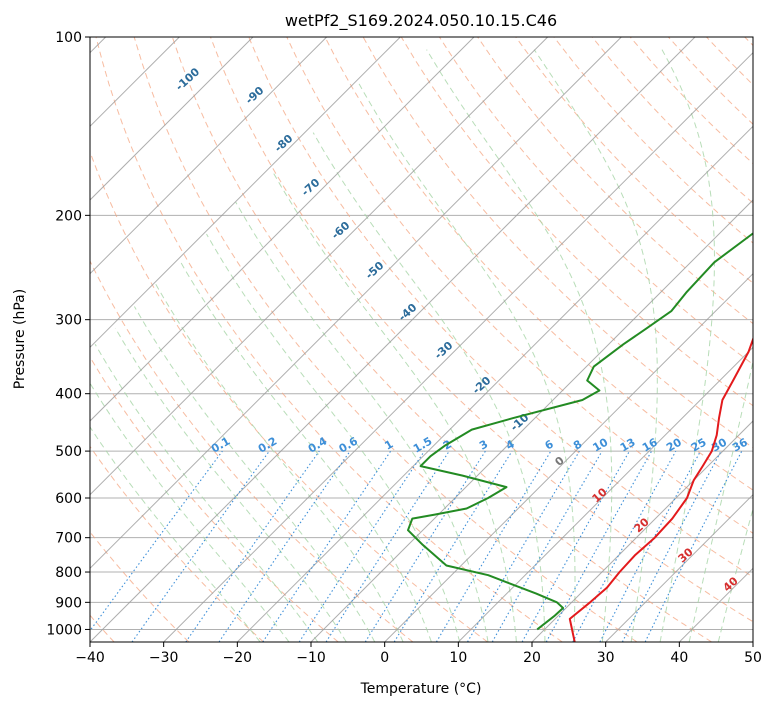 The height and width of the screenshot is (708, 775). Describe the element at coordinates (418, 654) in the screenshot. I see `x-axis-ticks: −40 −30 −20 −10 0 10 20 30 40 50` at that location.